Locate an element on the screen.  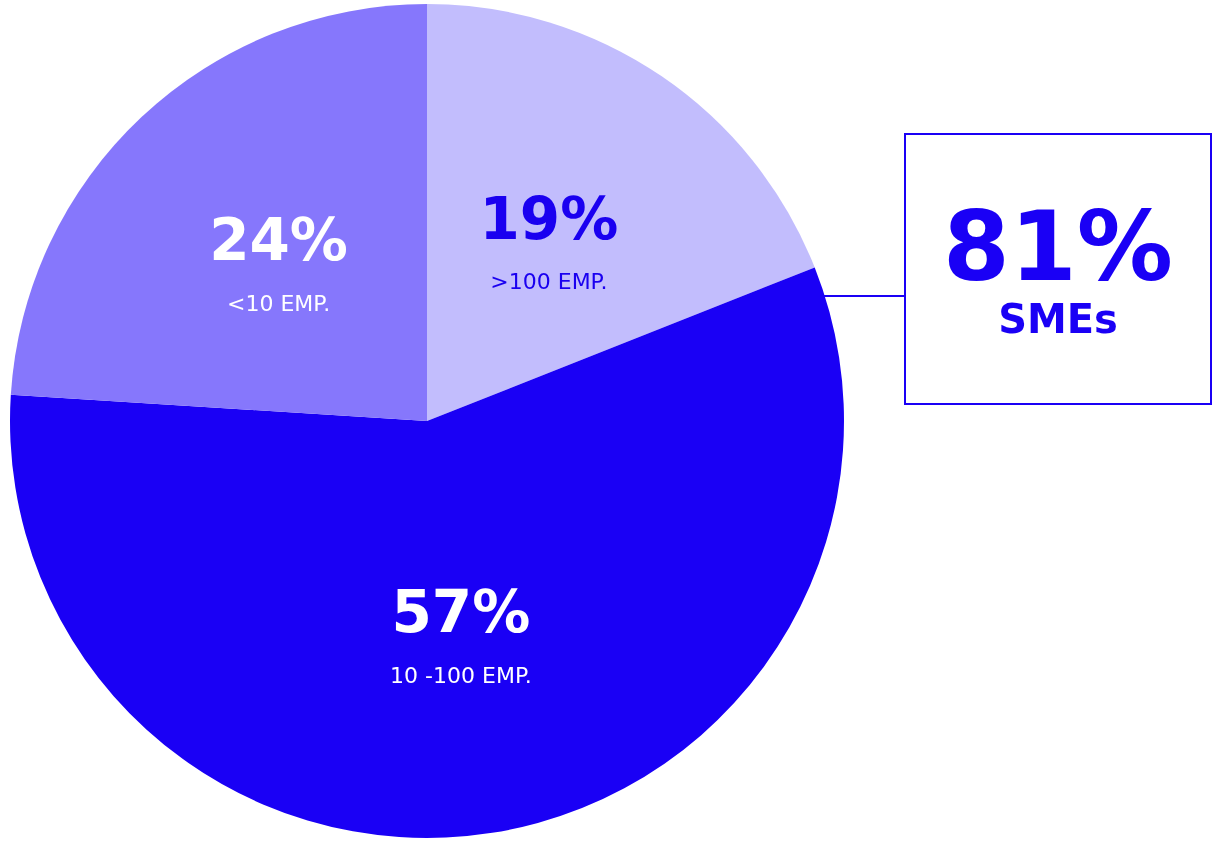
data-label: 19% is located at coordinates (549, 218).